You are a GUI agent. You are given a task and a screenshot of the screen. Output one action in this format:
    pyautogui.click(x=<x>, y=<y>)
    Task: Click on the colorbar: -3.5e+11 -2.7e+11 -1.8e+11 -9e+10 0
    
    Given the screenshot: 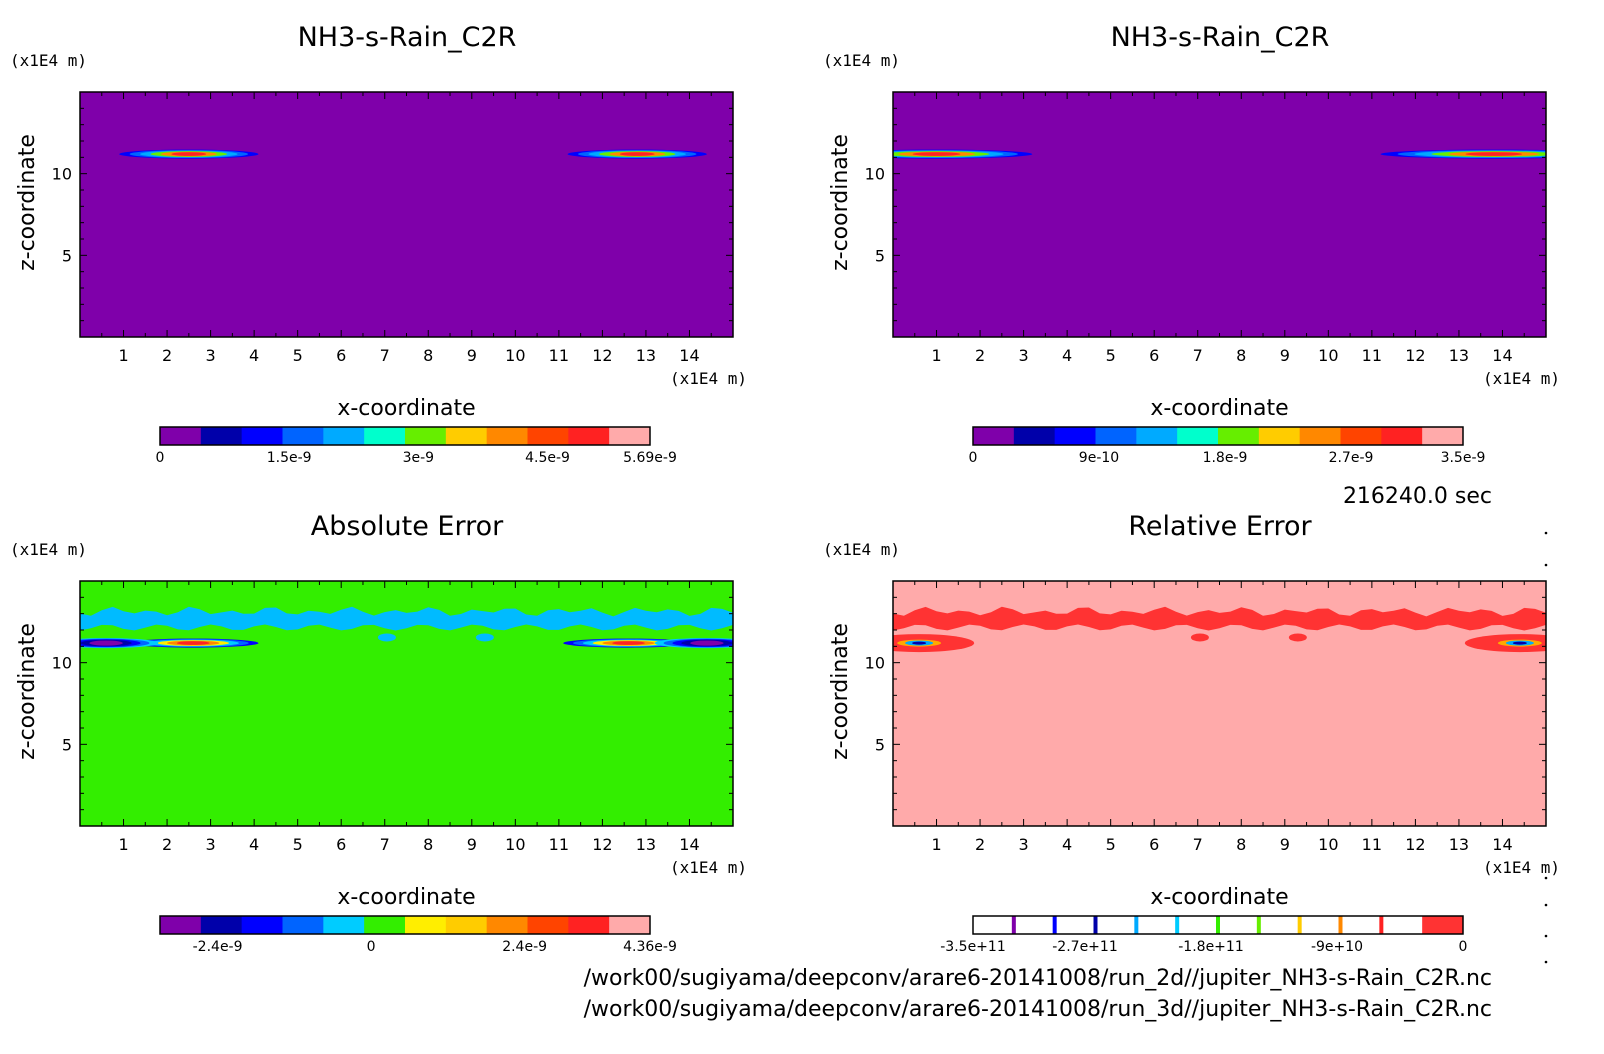 What is the action you would take?
    pyautogui.click(x=1203, y=935)
    